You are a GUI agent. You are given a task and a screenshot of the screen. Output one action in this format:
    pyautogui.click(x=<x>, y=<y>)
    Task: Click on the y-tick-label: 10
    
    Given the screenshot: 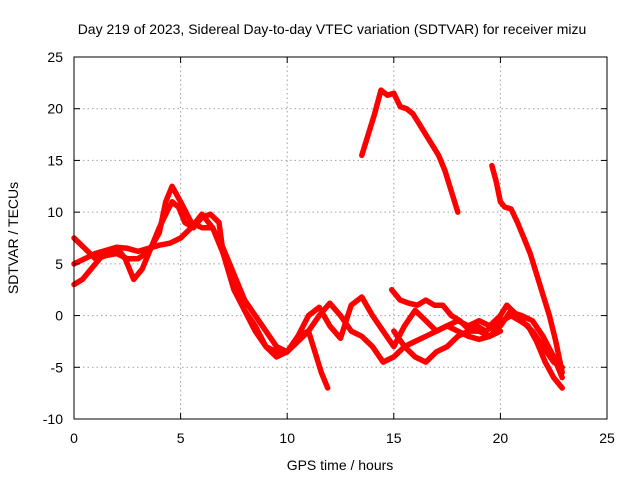 What is the action you would take?
    pyautogui.click(x=55, y=212)
    